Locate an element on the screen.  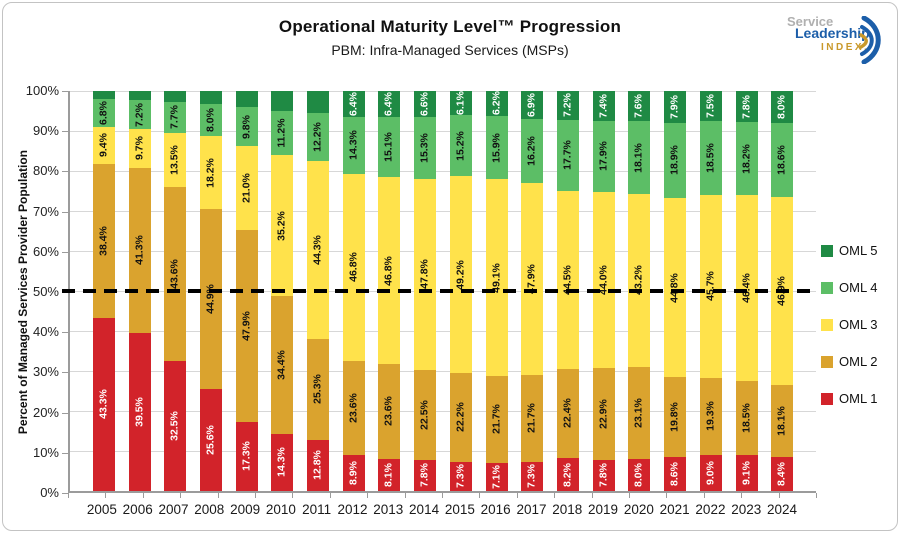
segment-2005-oml-3: 9.4% is located at coordinates (103, 145).